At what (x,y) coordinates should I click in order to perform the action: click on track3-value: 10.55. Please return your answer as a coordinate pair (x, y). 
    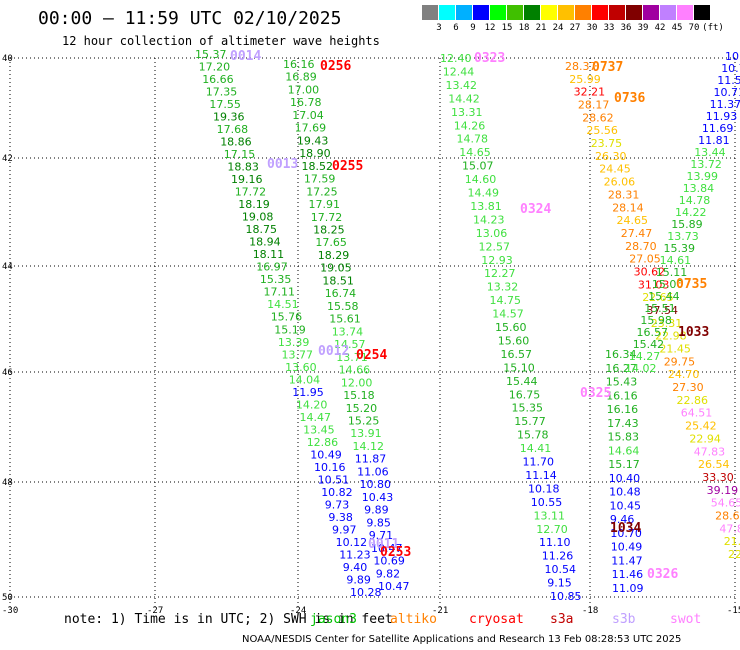
    Looking at the image, I should click on (547, 502).